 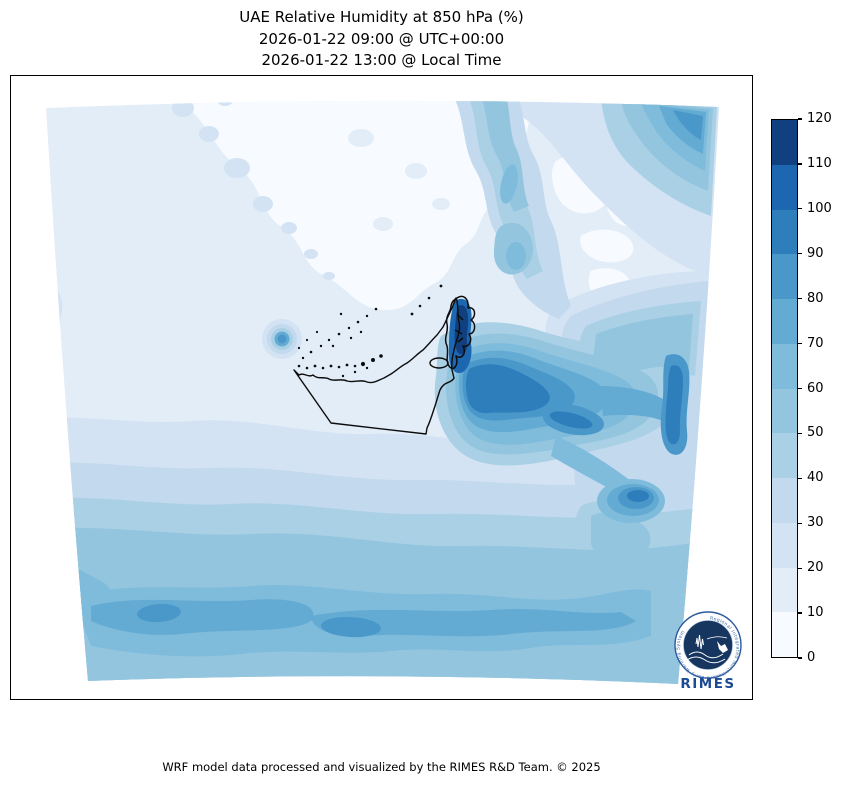 What do you see at coordinates (819, 208) in the screenshot?
I see `colorbar-tick-label: 100` at bounding box center [819, 208].